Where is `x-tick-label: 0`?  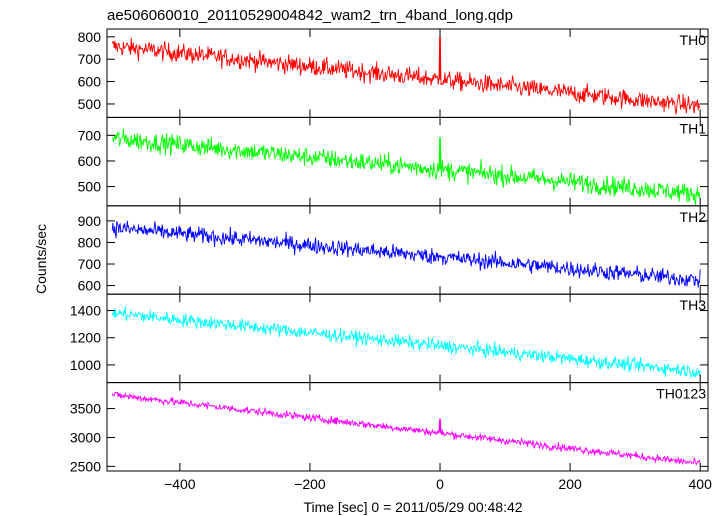
x-tick-label: 0 is located at coordinates (440, 484).